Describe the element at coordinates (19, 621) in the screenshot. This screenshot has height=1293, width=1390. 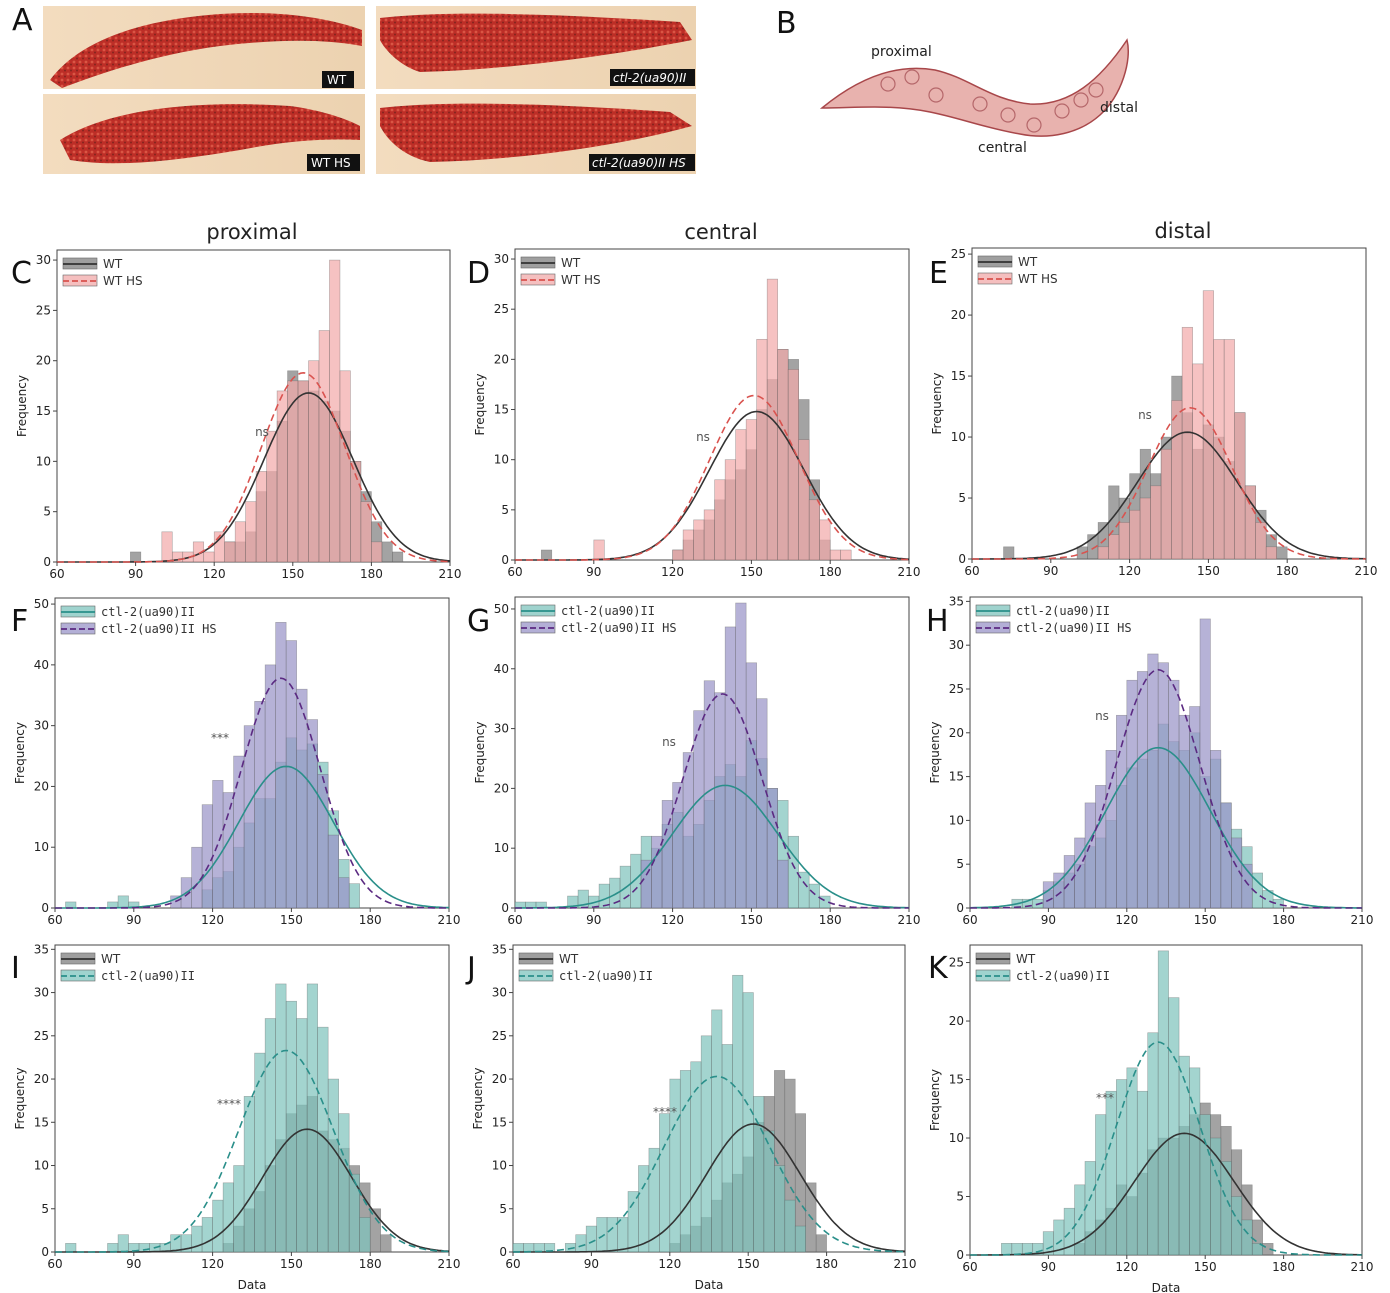
I see `panel-label: F` at that location.